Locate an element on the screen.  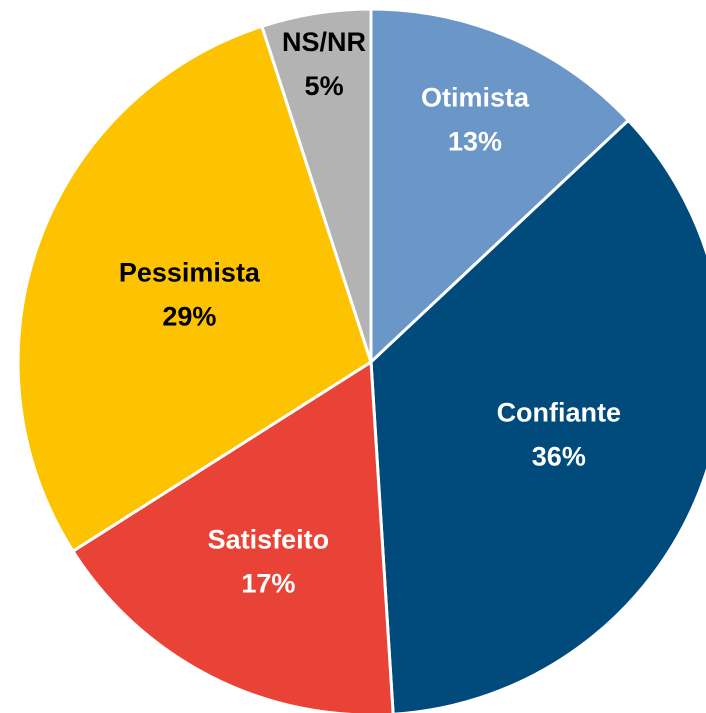
slice-label: Pessimista is located at coordinates (190, 273).